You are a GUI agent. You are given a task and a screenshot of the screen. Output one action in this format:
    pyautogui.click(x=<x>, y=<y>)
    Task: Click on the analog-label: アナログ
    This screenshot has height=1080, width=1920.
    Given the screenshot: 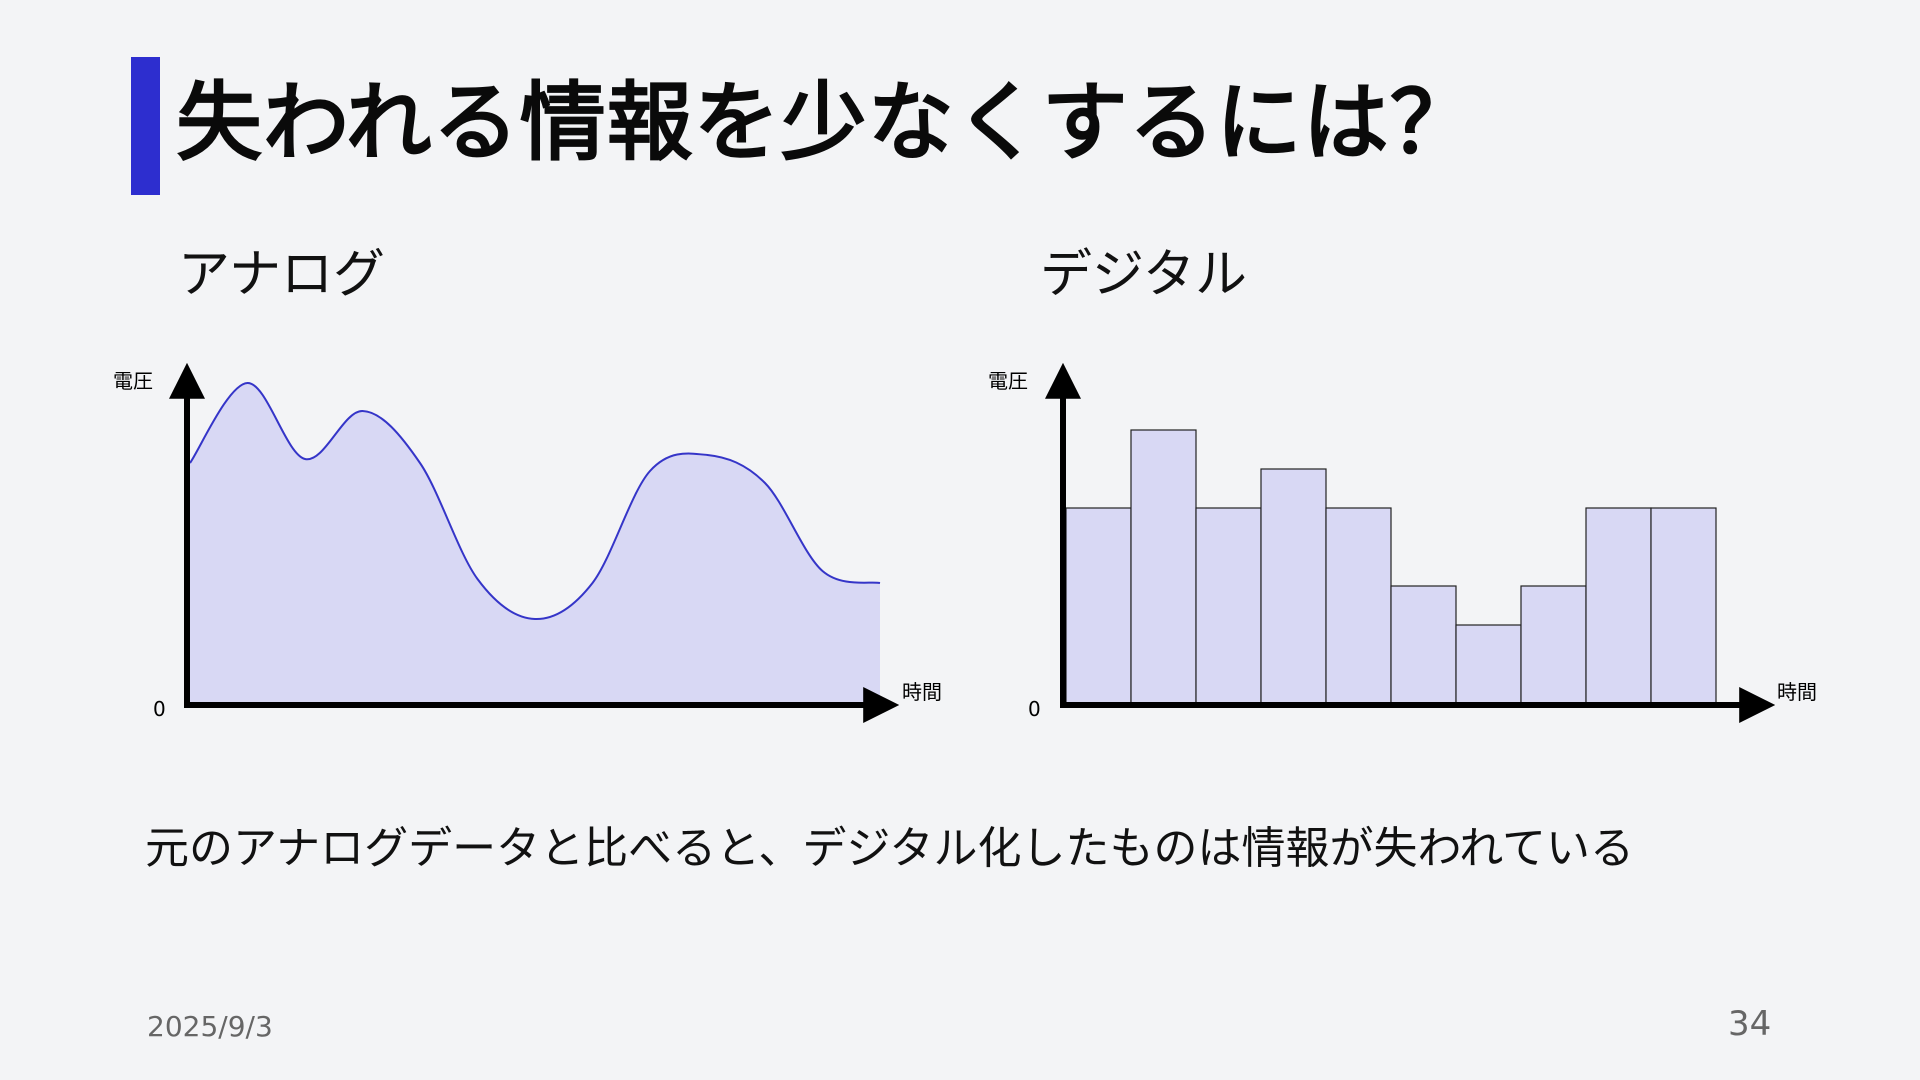 What is the action you would take?
    pyautogui.click(x=281, y=275)
    